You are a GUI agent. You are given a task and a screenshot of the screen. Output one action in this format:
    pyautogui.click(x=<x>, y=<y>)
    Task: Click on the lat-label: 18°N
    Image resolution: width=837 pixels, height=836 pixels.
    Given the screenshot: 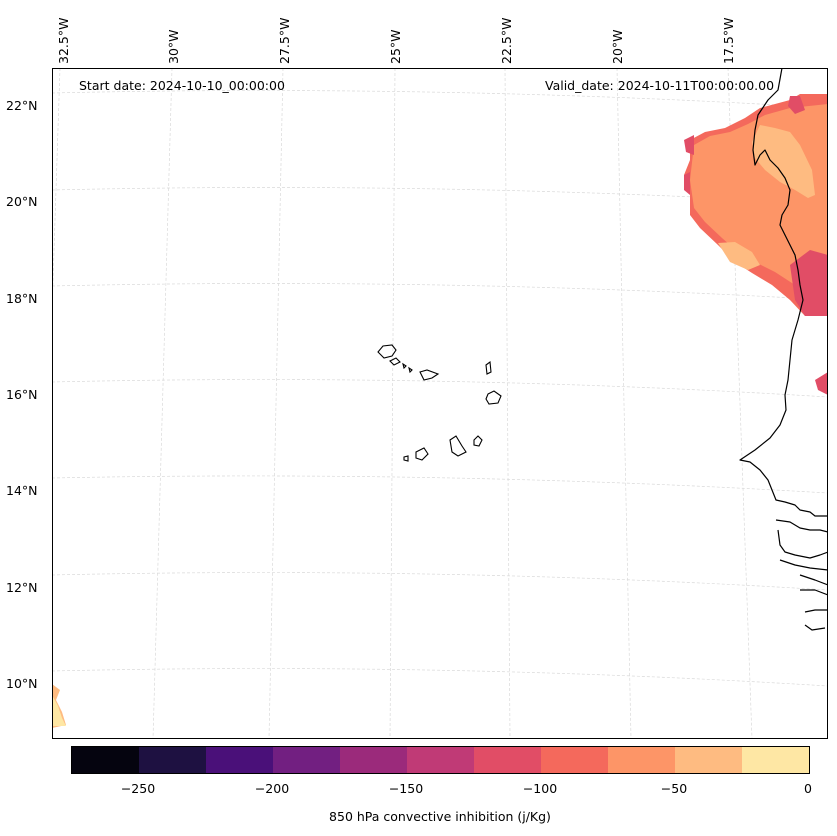 What is the action you would take?
    pyautogui.click(x=22, y=298)
    